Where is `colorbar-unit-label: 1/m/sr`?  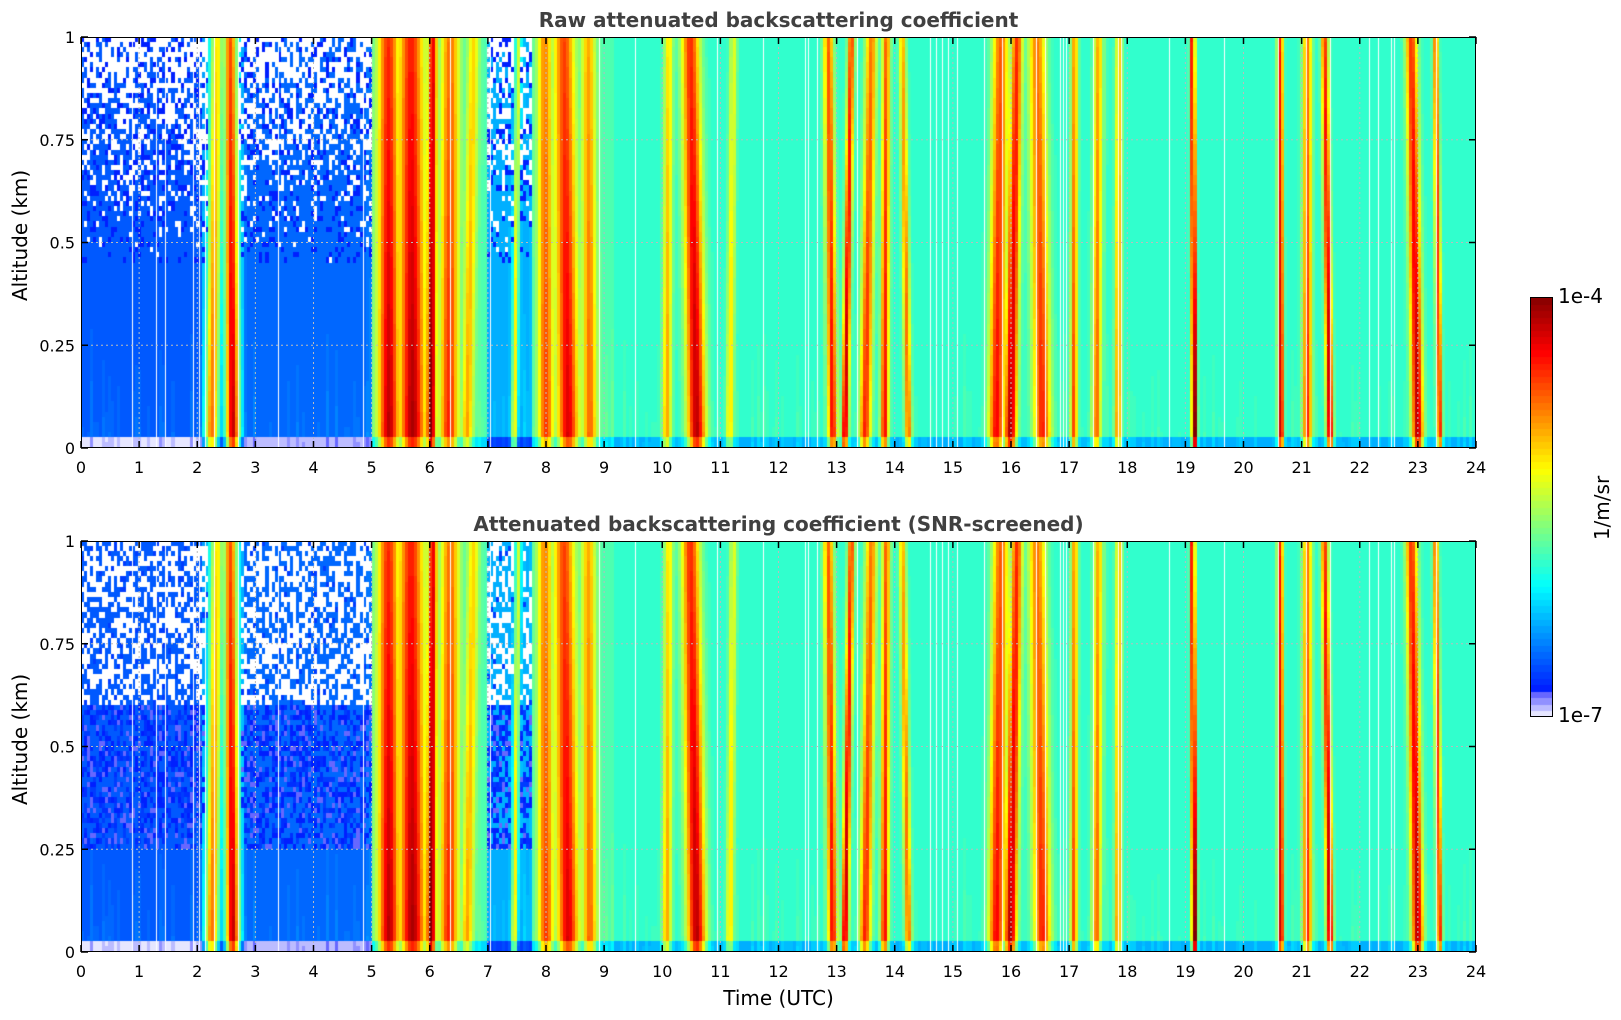
colorbar-unit-label: 1/m/sr is located at coordinates (1602, 508).